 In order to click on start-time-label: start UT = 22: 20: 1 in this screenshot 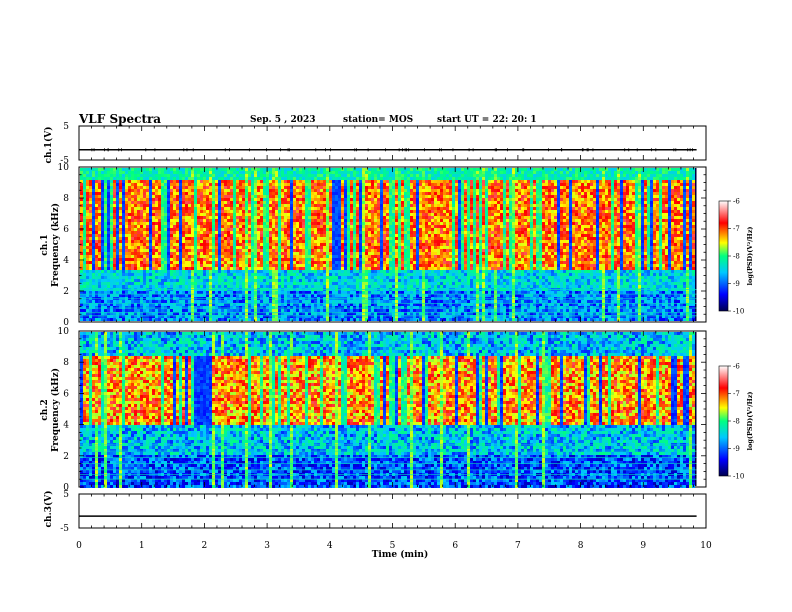, I will do `click(487, 120)`.